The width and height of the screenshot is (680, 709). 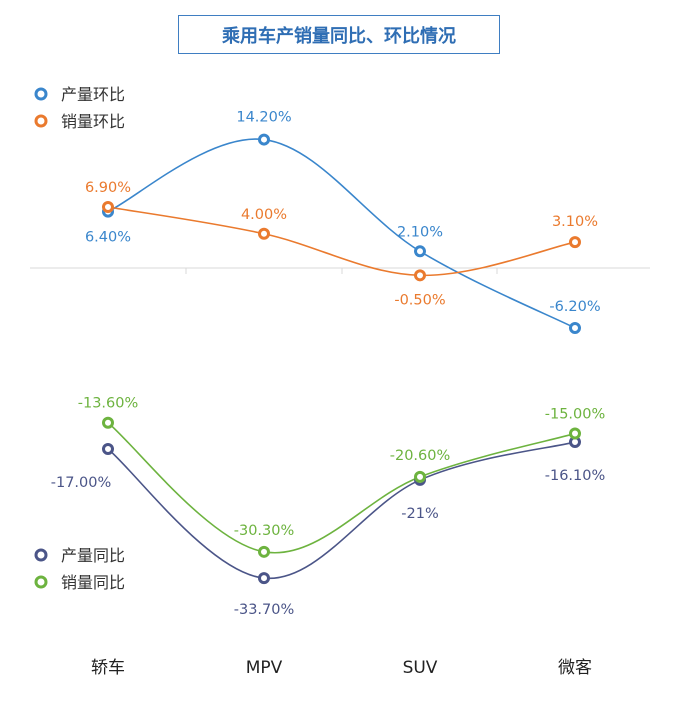 What do you see at coordinates (420, 668) in the screenshot?
I see `category-label: SUV` at bounding box center [420, 668].